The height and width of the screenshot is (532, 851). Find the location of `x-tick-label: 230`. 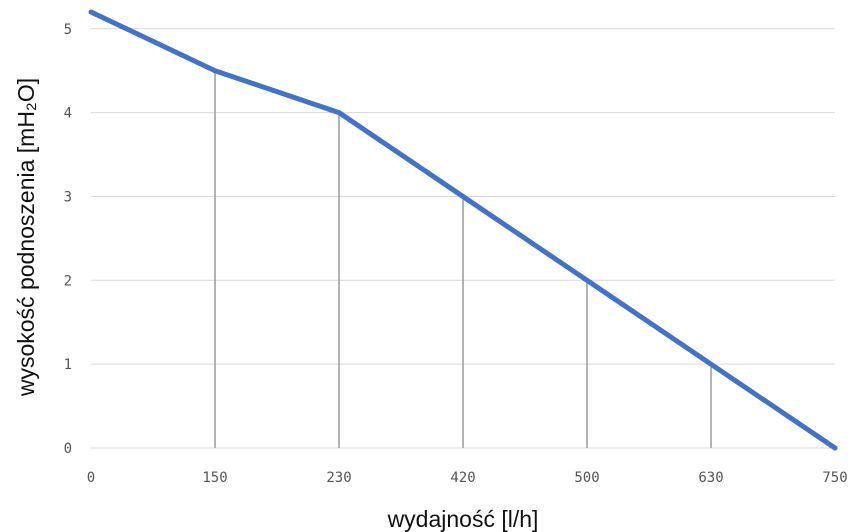

x-tick-label: 230 is located at coordinates (338, 478).